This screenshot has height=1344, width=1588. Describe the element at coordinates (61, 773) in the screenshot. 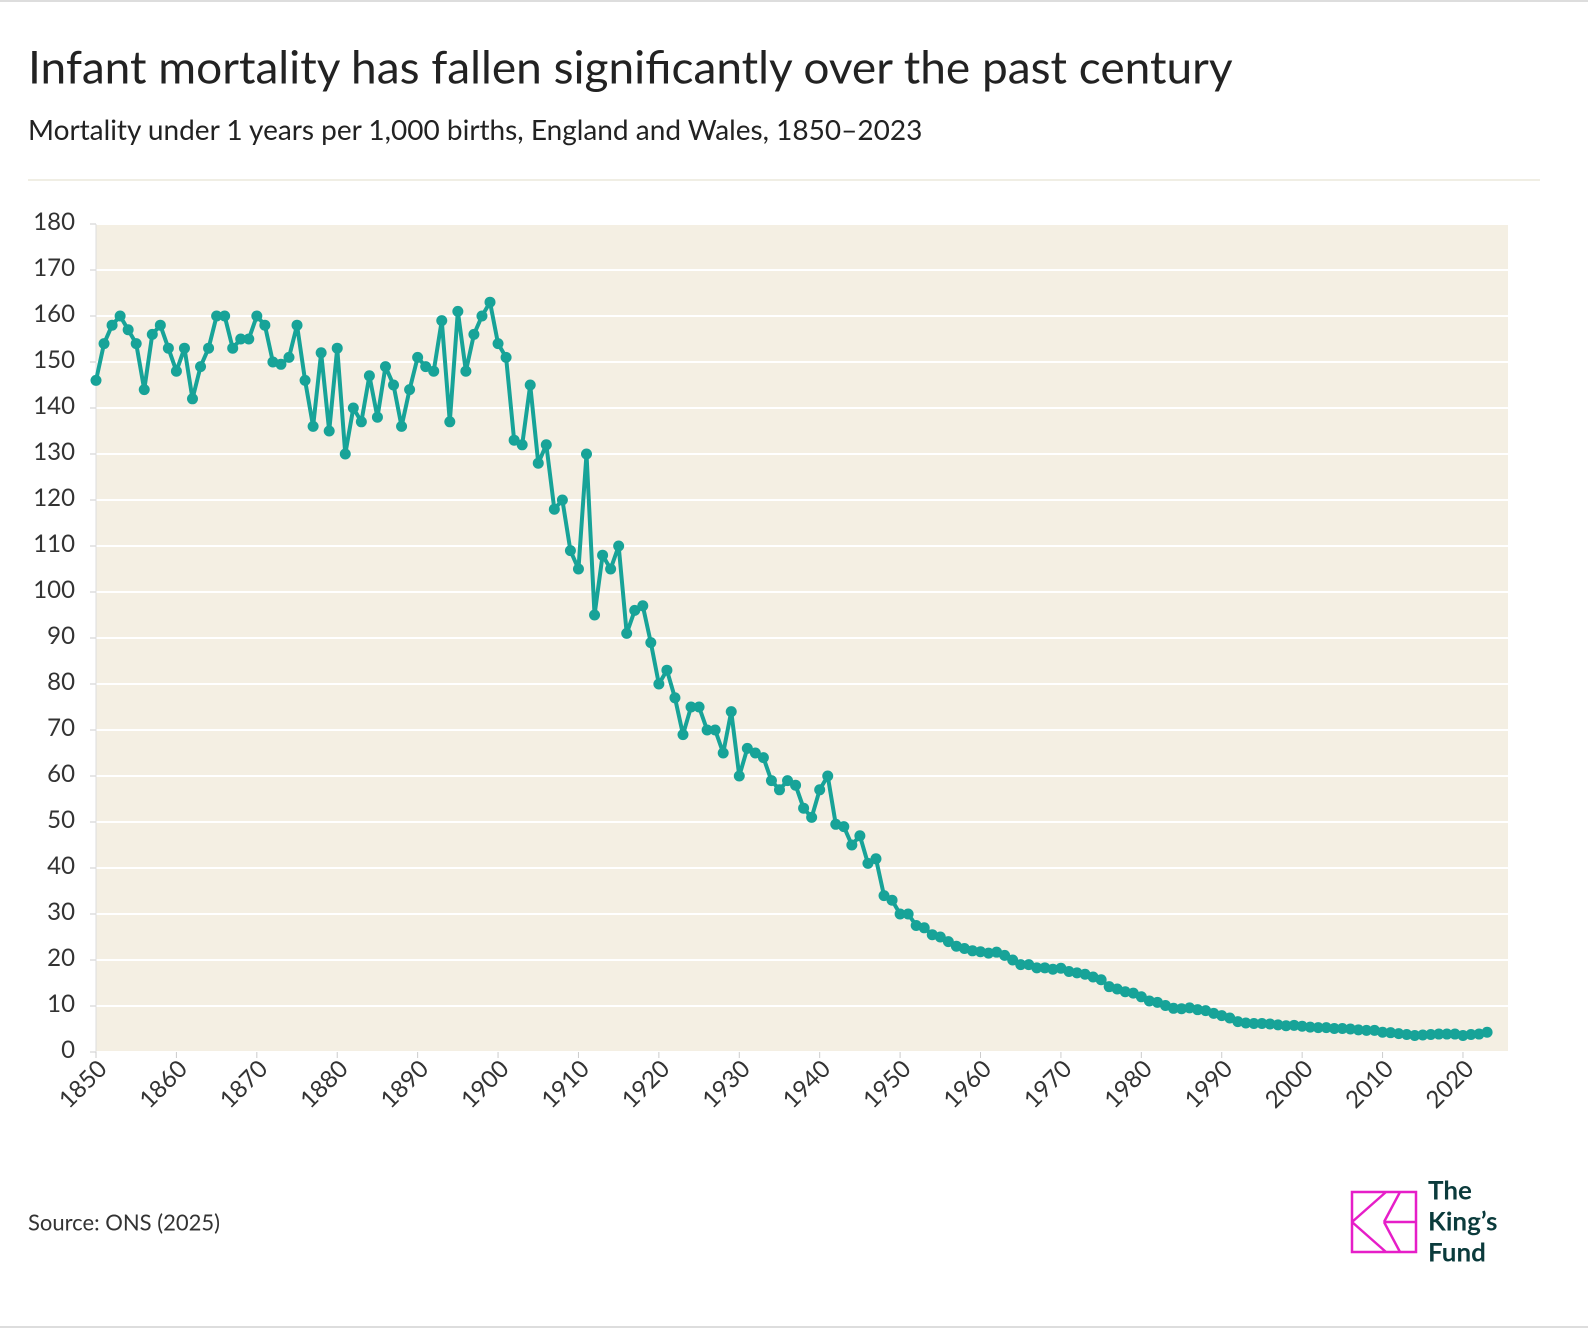

I see `y-tick-label: 60` at that location.